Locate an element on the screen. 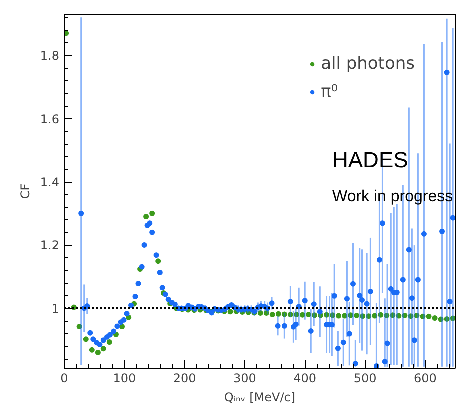 The width and height of the screenshot is (459, 408). x-axis-title: Qᵢₙᵥ [MeV/c] is located at coordinates (260, 397).